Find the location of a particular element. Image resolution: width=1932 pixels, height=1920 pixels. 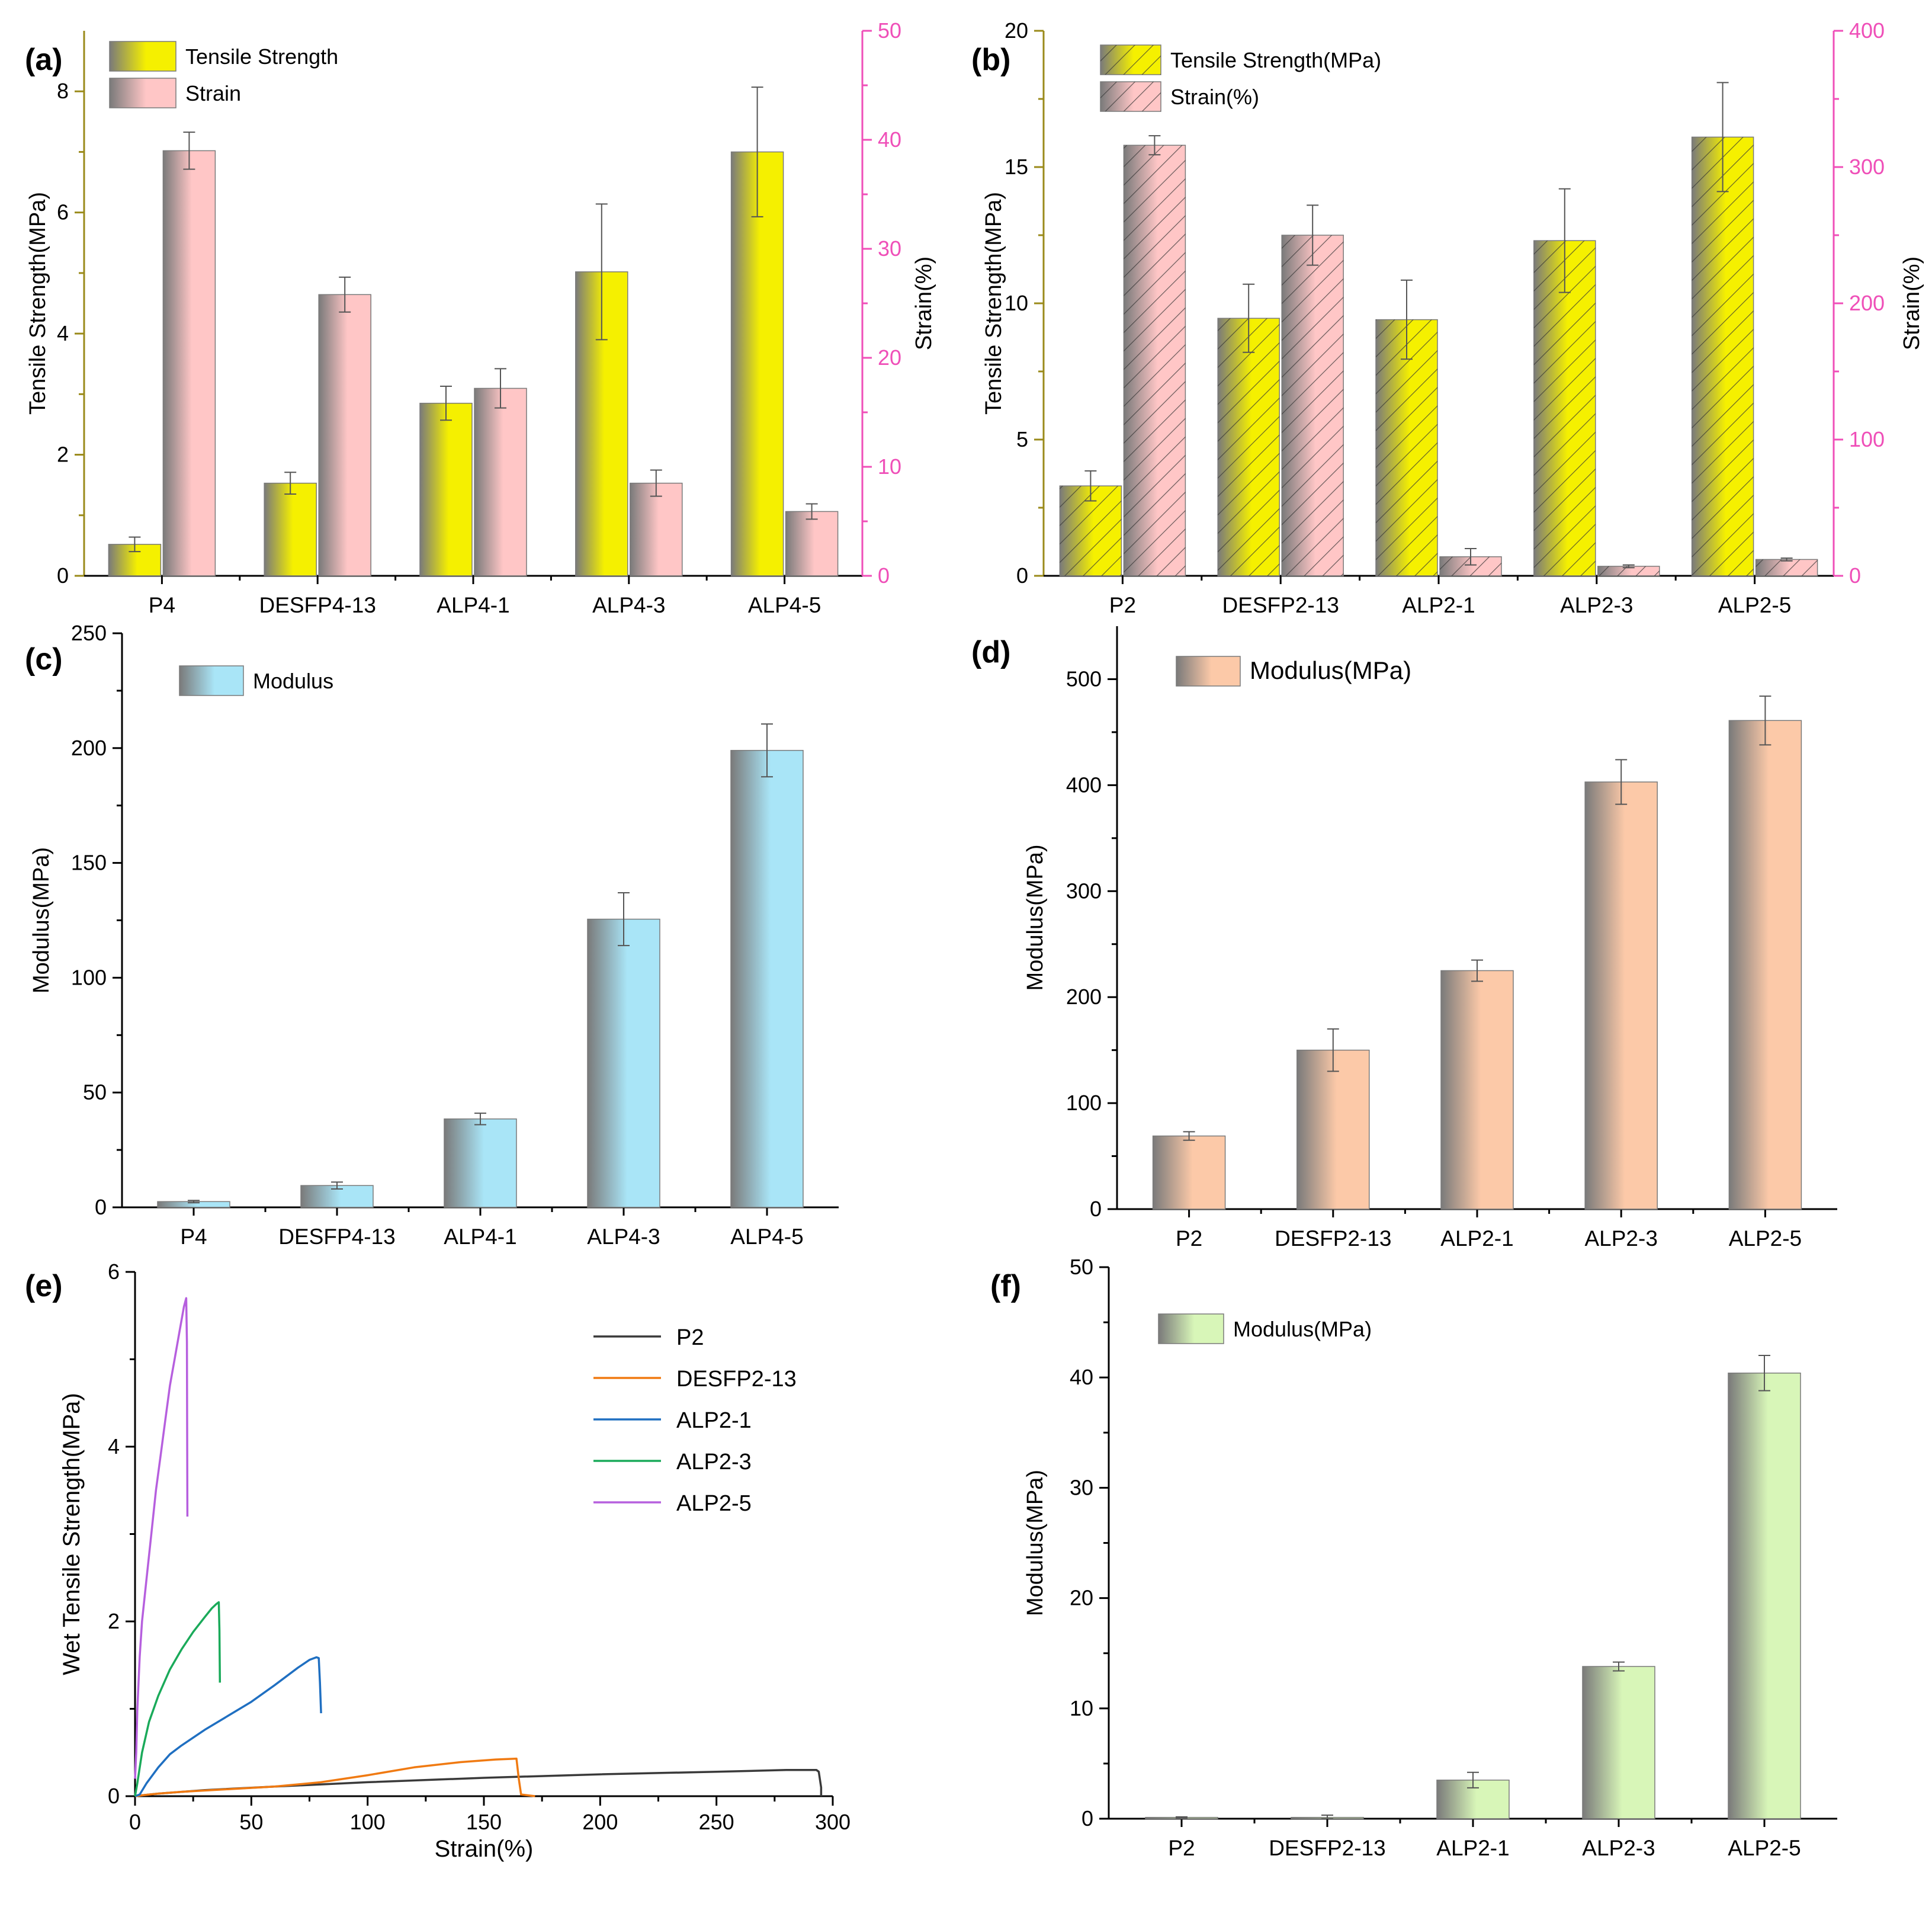

panel-label: (a) is located at coordinates (44, 60).